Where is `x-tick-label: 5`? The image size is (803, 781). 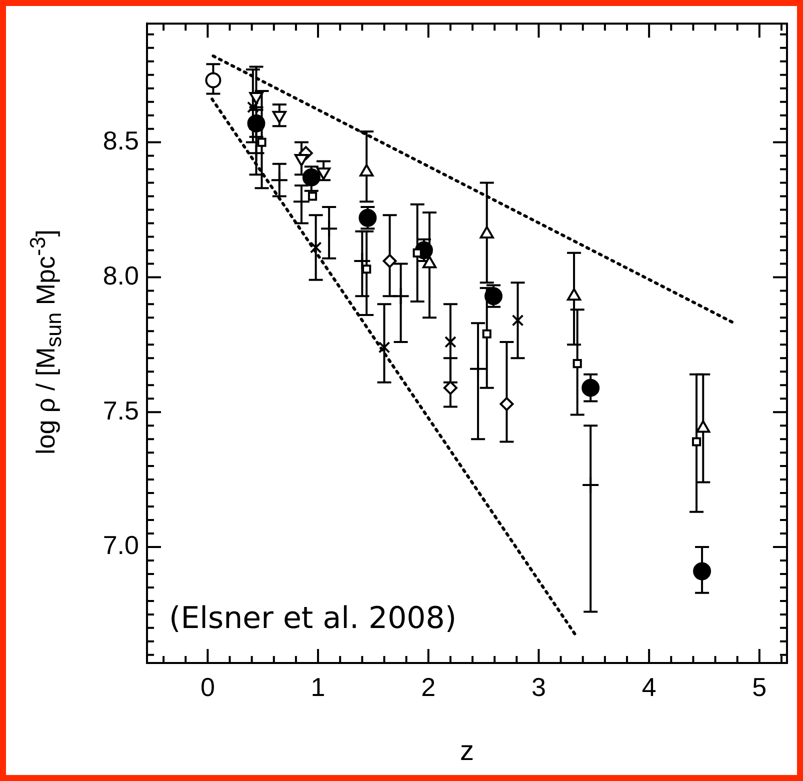
x-tick-label: 5 is located at coordinates (759, 687).